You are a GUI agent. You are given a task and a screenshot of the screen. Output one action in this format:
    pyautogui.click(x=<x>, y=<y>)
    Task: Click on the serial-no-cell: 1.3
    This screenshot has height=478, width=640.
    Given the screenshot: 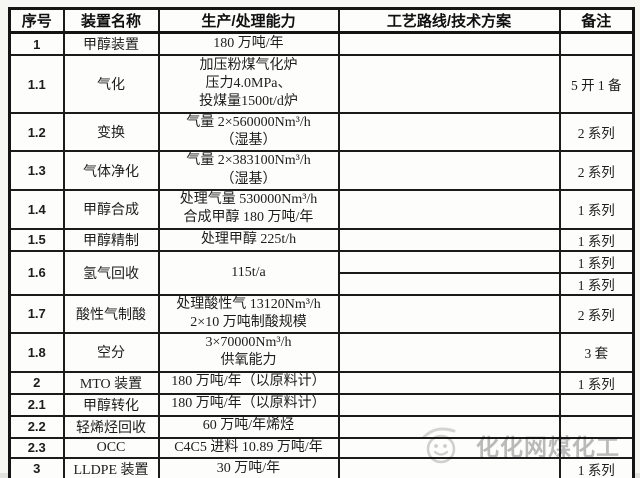 What is the action you would take?
    pyautogui.click(x=36, y=170)
    